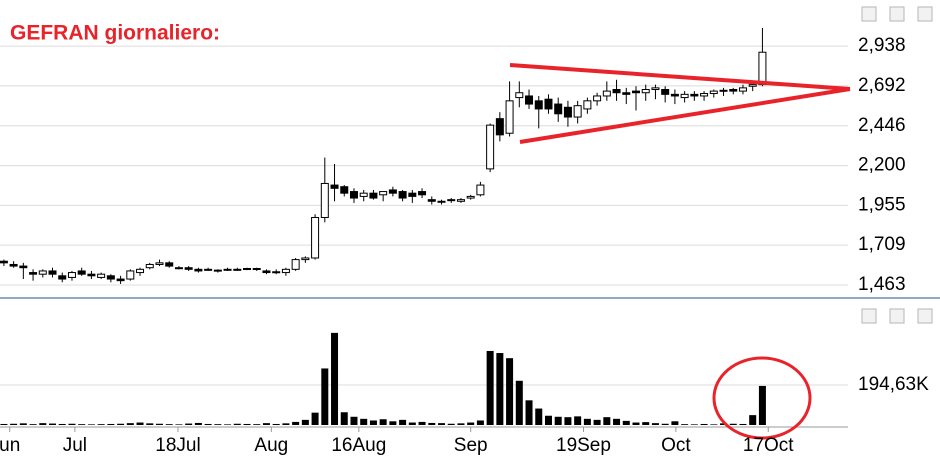 The image size is (940, 458). Describe the element at coordinates (676, 445) in the screenshot. I see `x-tick-label: Oct` at that location.